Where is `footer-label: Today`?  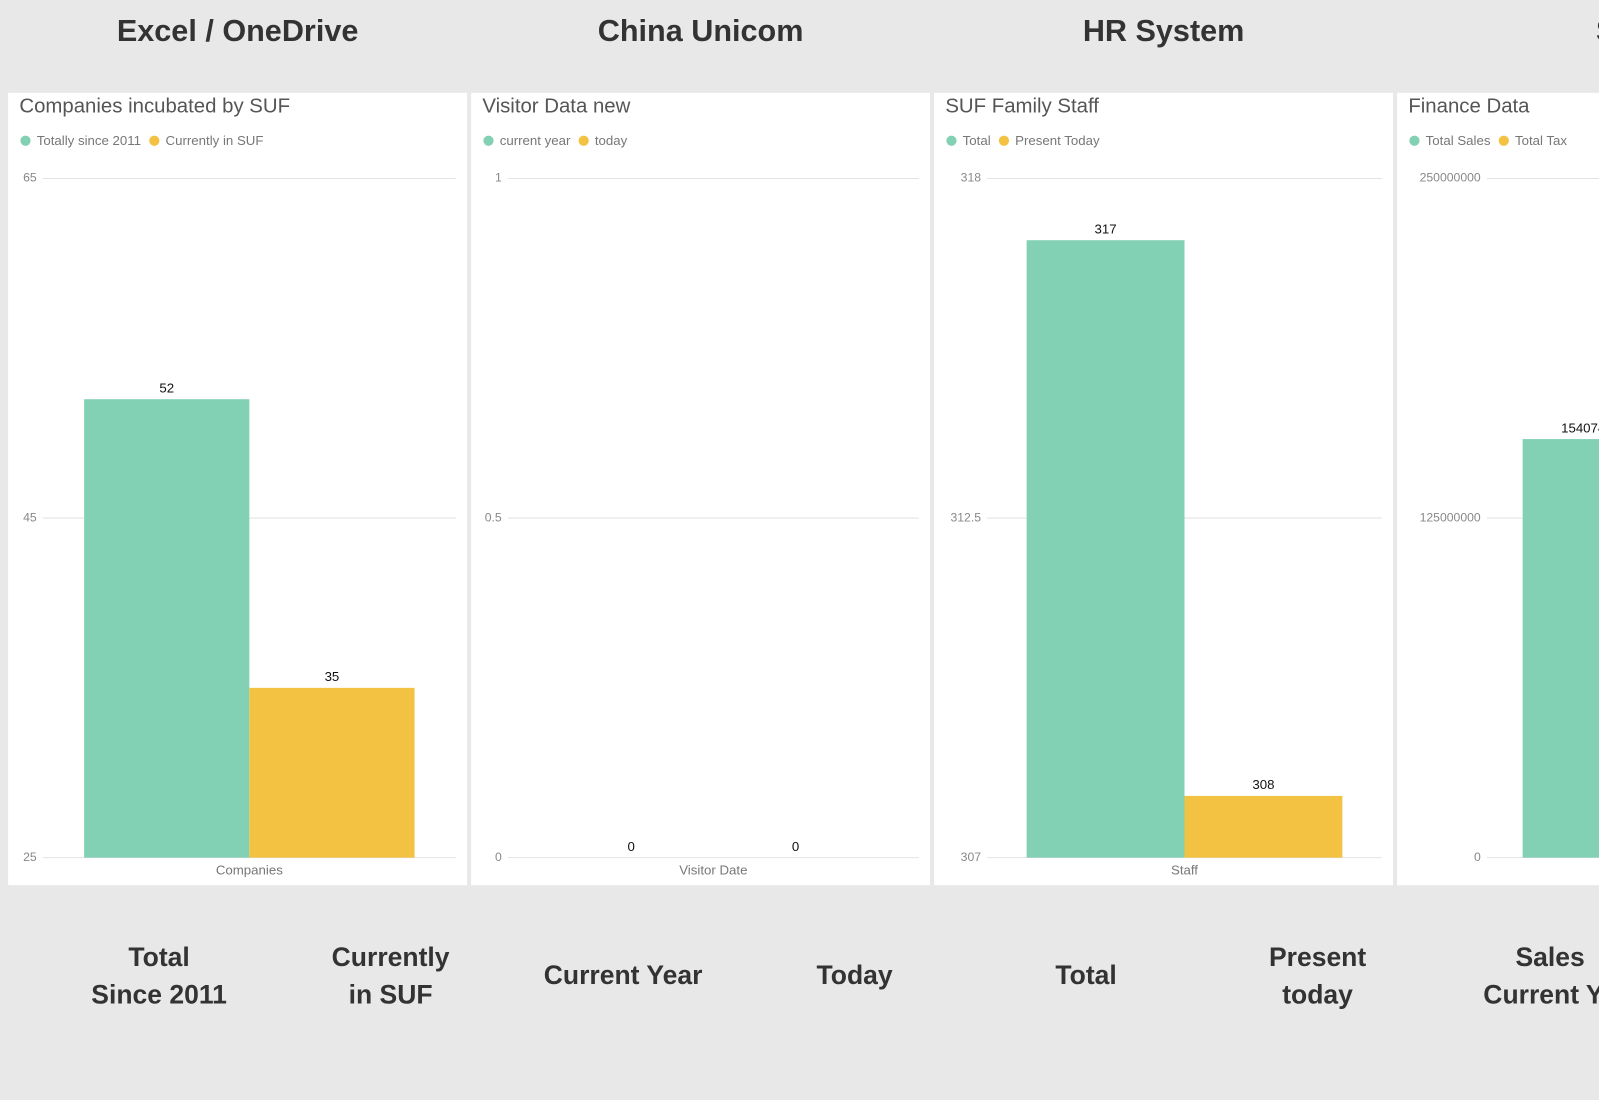
footer-label: Today is located at coordinates (855, 976).